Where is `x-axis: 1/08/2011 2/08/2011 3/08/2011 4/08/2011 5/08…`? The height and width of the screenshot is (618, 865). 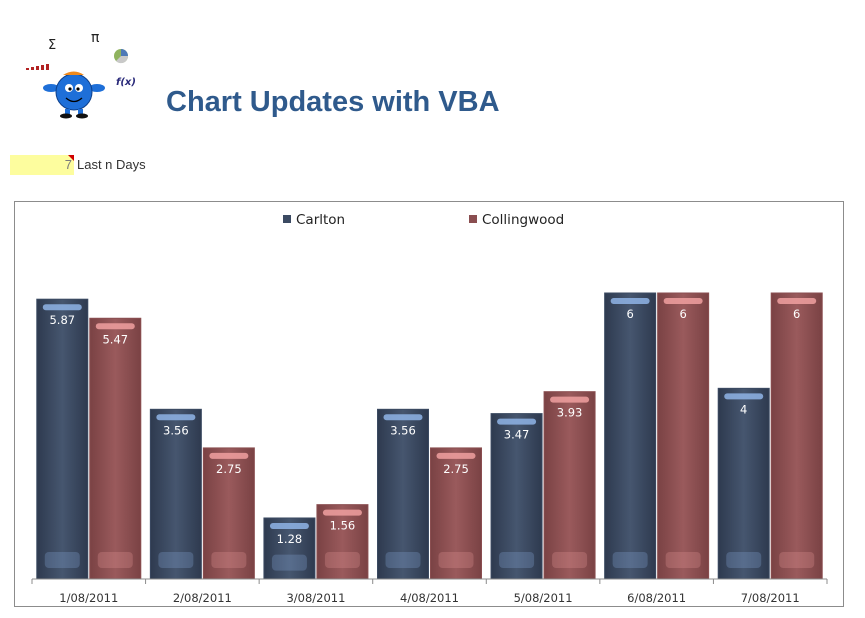 x-axis: 1/08/2011 2/08/2011 3/08/2011 4/08/2011 5/08… is located at coordinates (429, 591).